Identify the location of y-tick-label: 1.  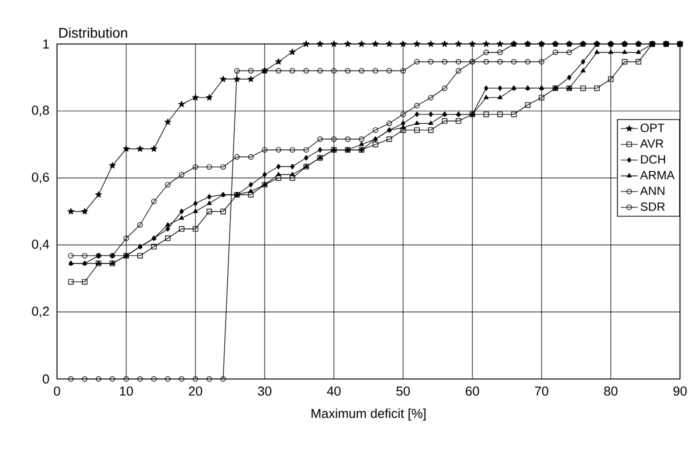
(46, 44).